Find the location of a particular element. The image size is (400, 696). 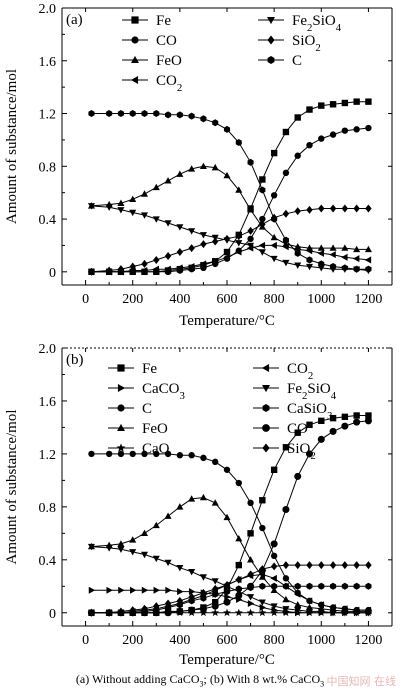

x-tick-label: 0 is located at coordinates (85, 640).